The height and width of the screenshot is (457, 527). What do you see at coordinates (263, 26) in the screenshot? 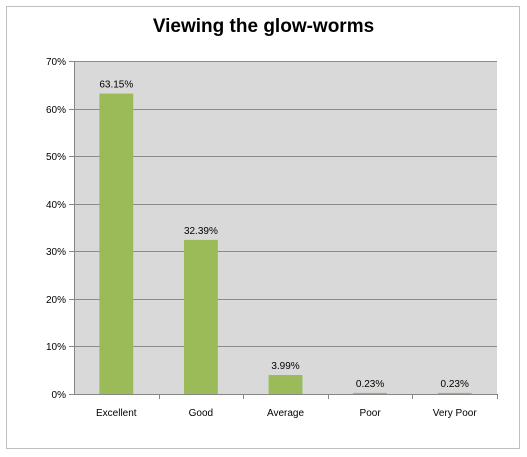
I see `chart-title: Viewing the glow-worms` at bounding box center [263, 26].